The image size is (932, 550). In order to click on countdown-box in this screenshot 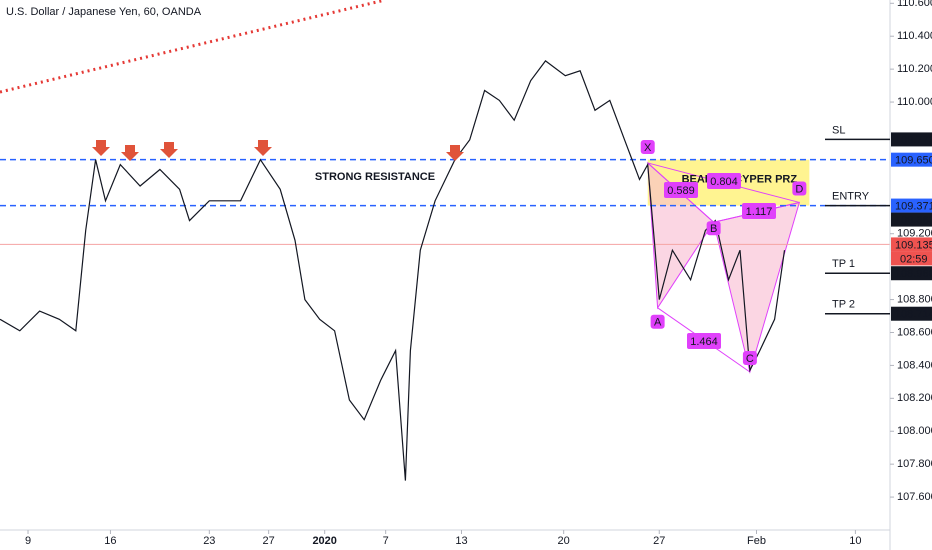, I will do `click(911, 258)`.